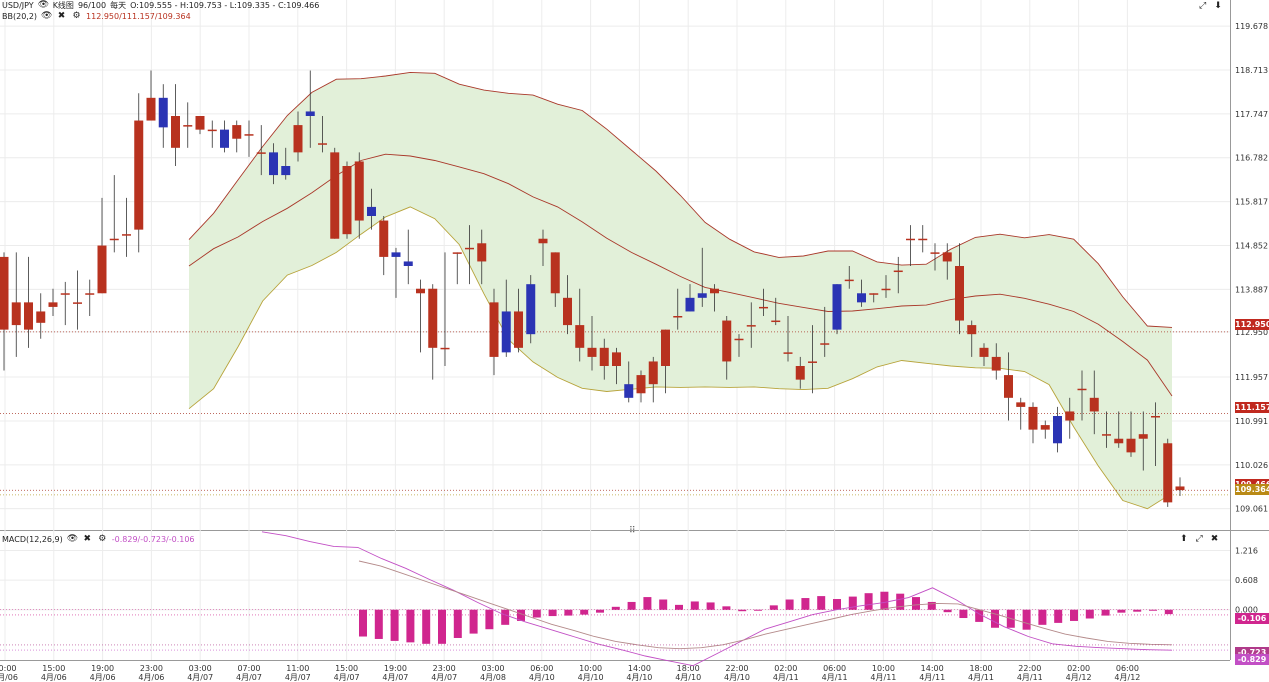 This screenshot has width=1269, height=682. Describe the element at coordinates (632, 531) in the screenshot. I see `panel-splitter-handle: ⠿` at that location.